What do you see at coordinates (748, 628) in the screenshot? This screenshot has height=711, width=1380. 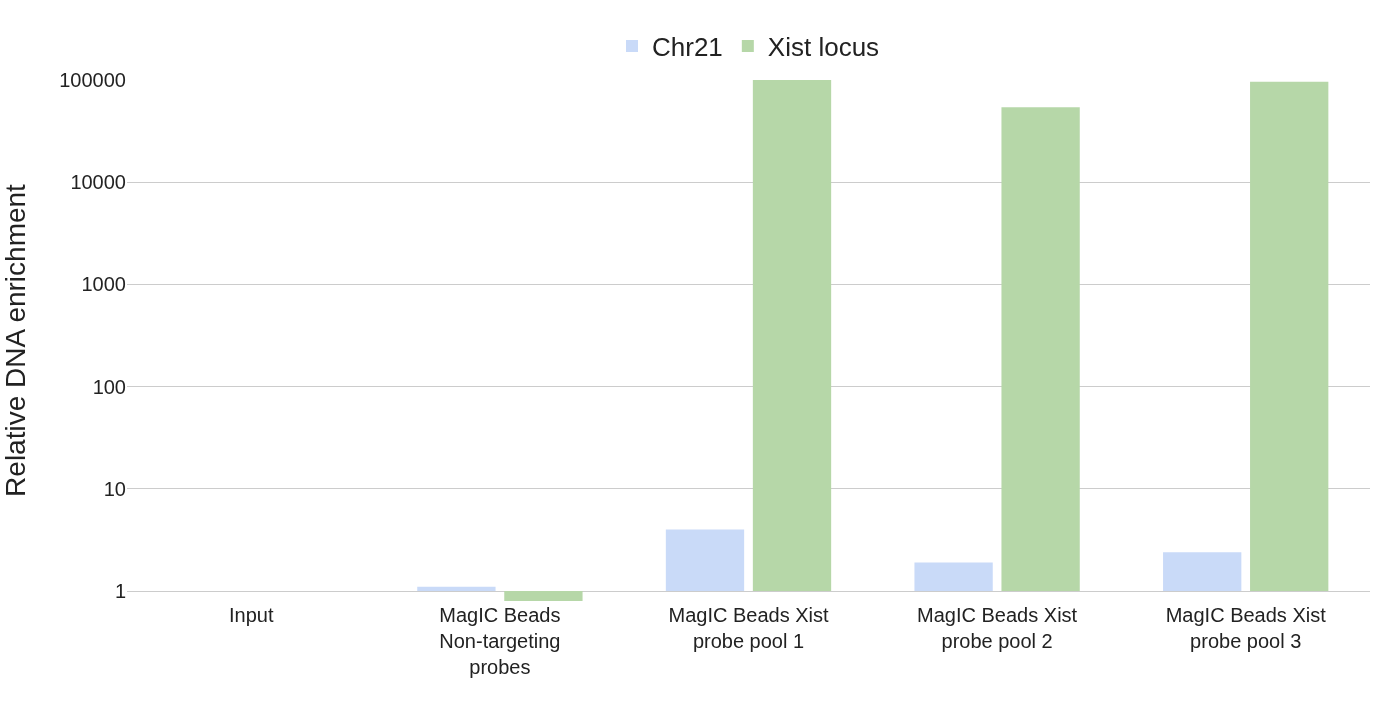 I see `x-tick-label: MagIC Beads Xist probe pool 1` at bounding box center [748, 628].